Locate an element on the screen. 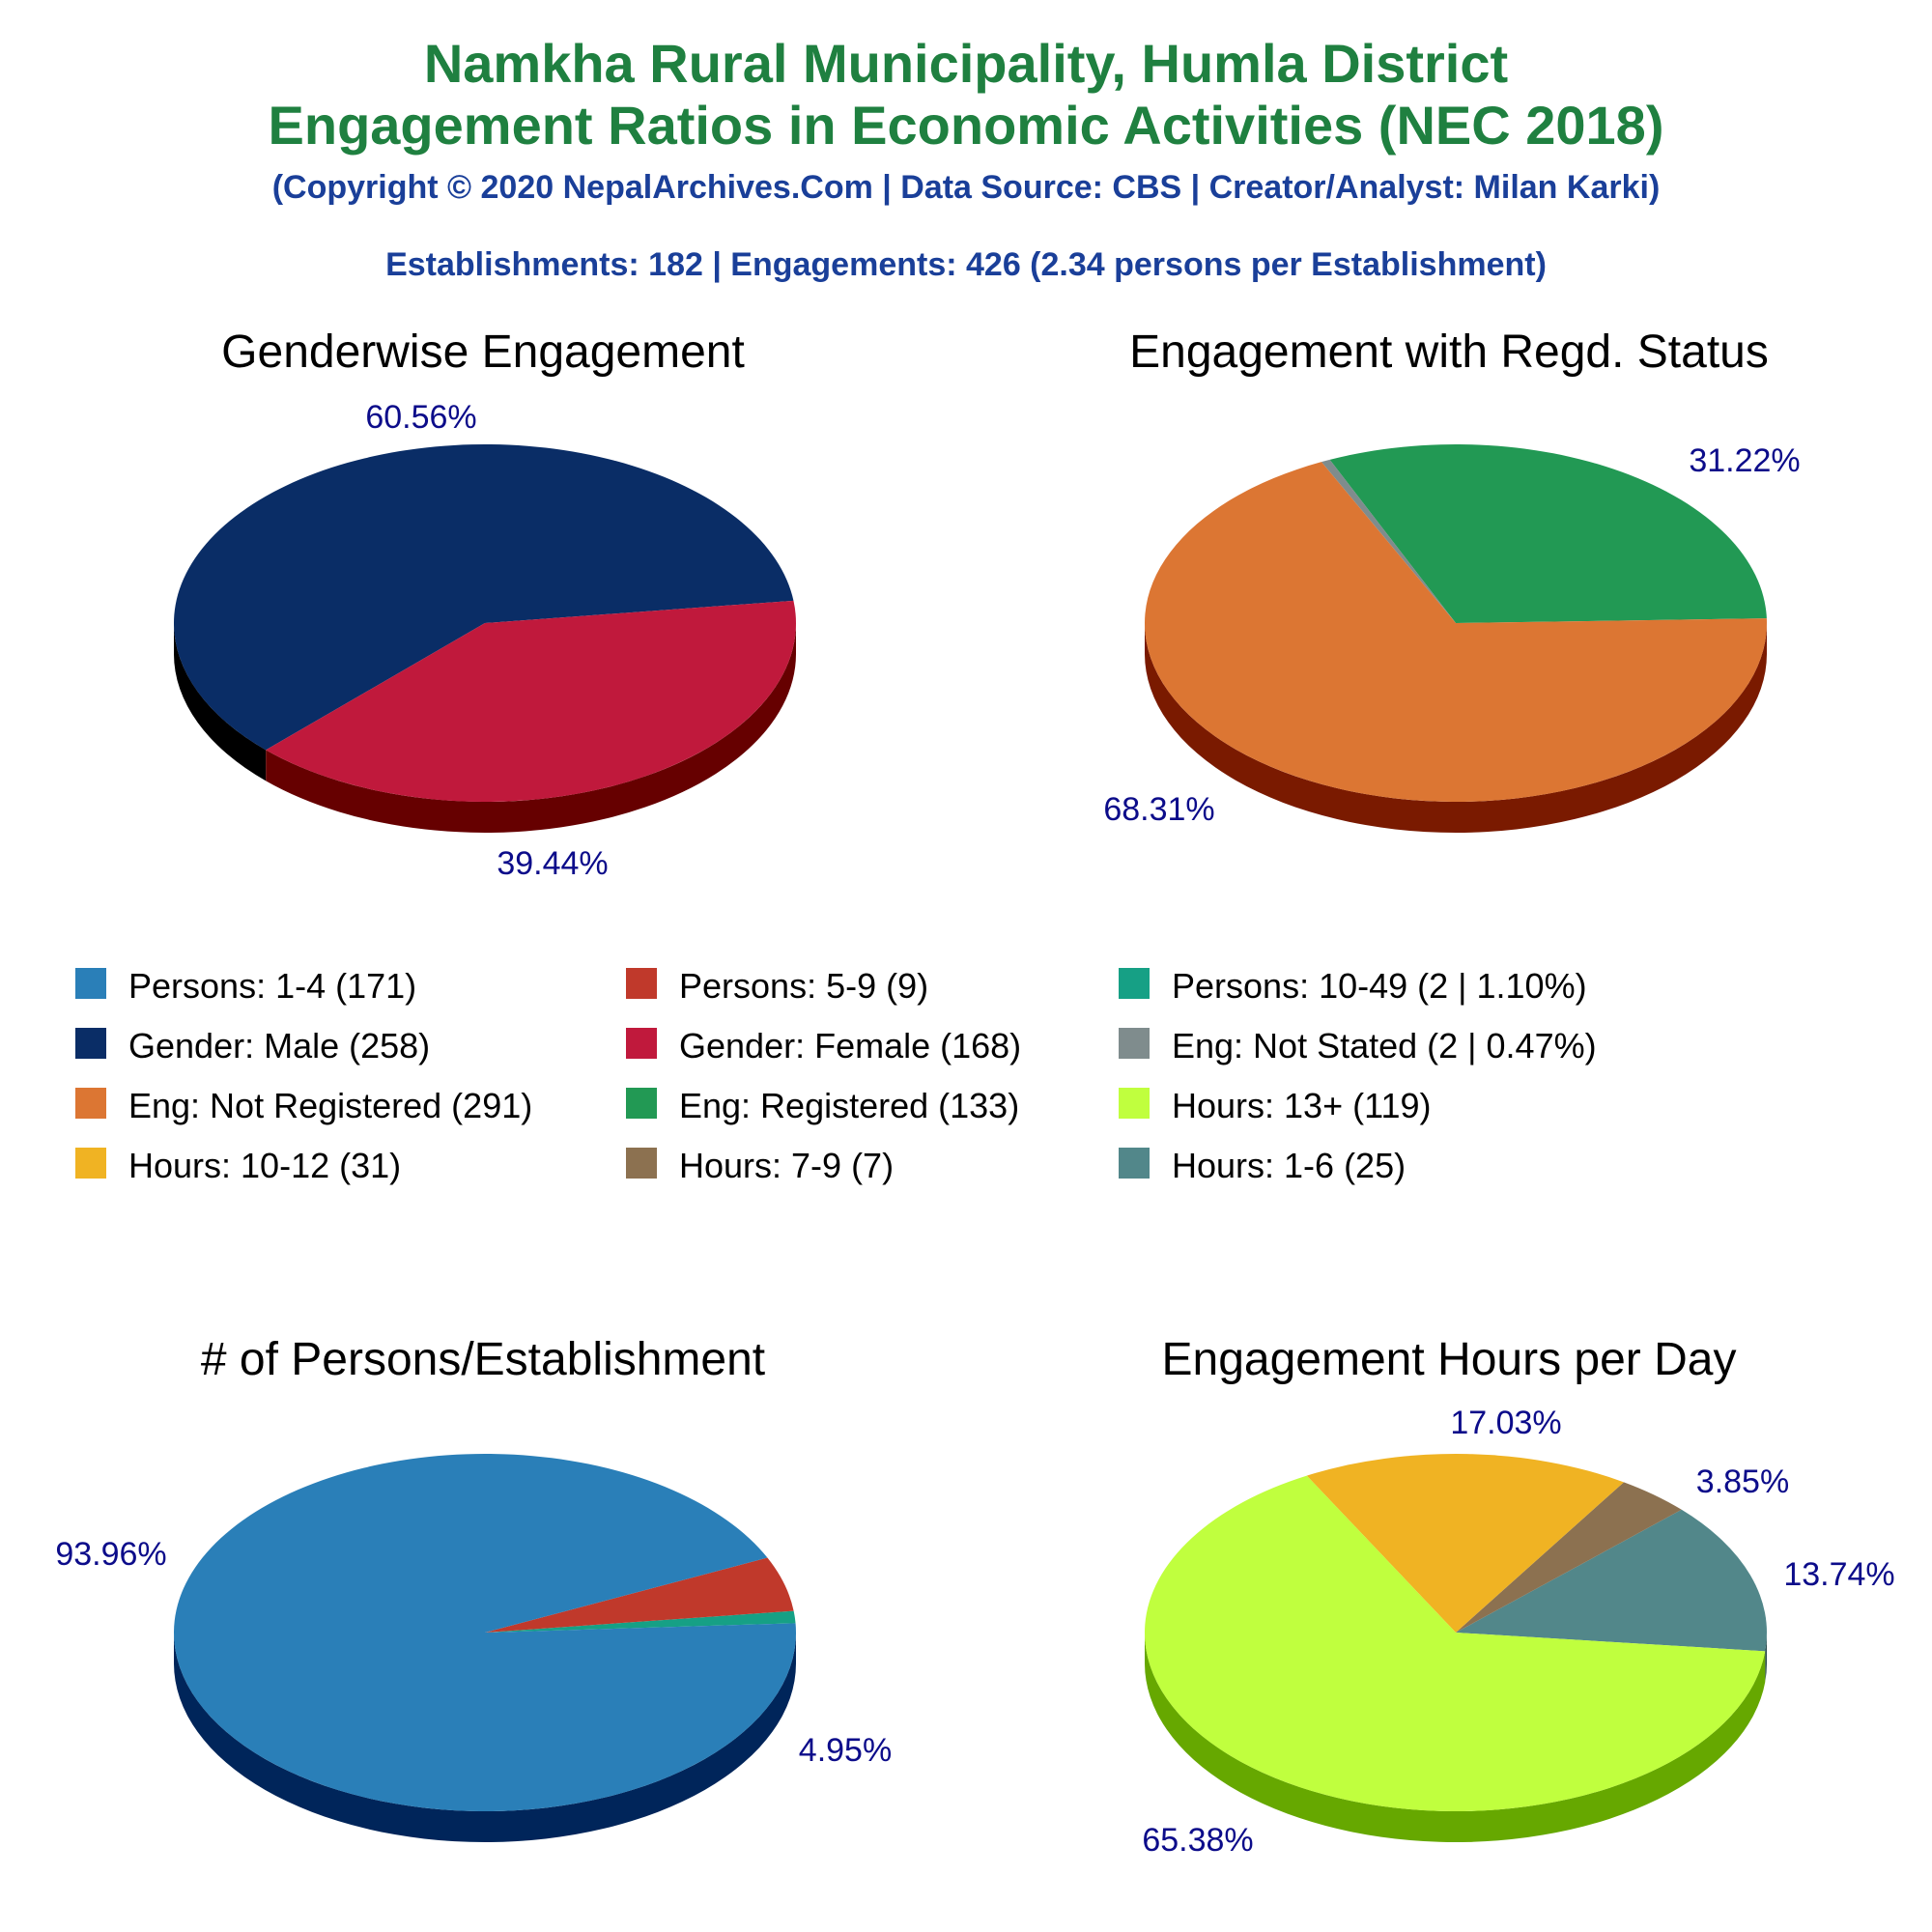 This screenshot has height=1932, width=1932. pie-title-hours: Engagement Hours per Day is located at coordinates (1449, 1359).